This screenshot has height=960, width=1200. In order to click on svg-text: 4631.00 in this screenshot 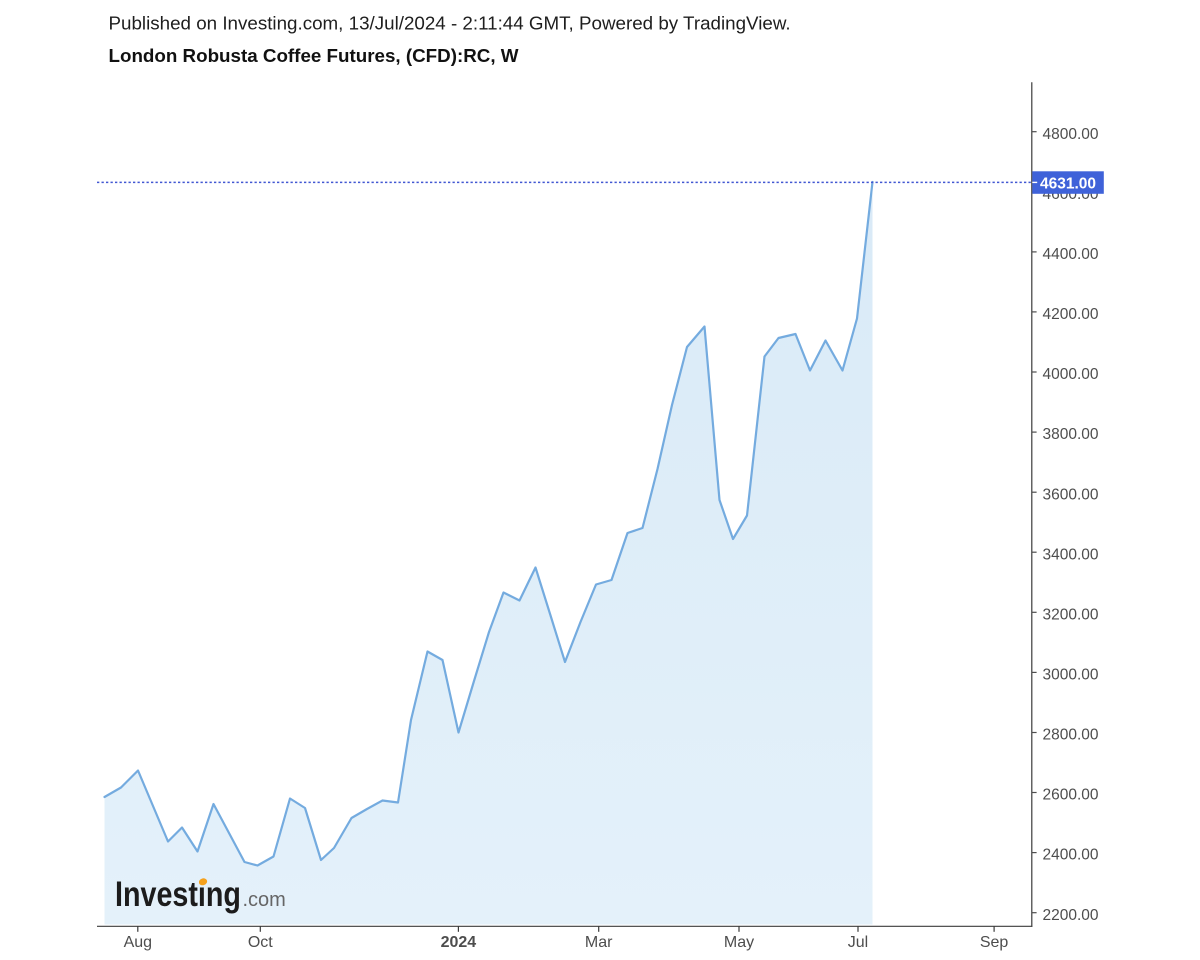, I will do `click(1068, 184)`.